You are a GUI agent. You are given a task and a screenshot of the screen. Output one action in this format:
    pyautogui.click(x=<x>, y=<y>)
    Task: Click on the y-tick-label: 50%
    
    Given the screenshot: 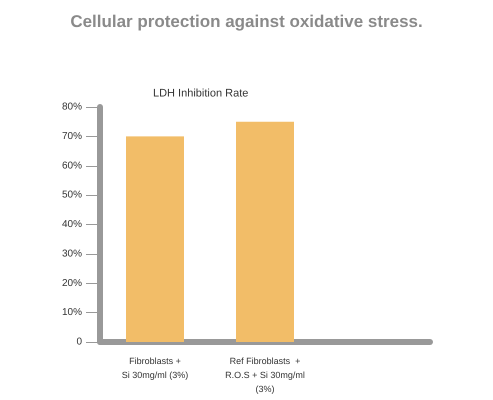 What is the action you would take?
    pyautogui.click(x=72, y=195)
    